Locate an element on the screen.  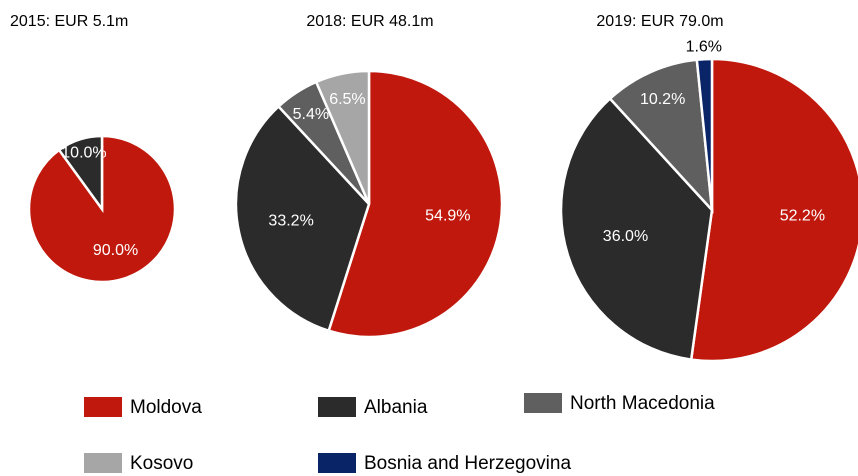
data-label: 90.0% is located at coordinates (115, 250).